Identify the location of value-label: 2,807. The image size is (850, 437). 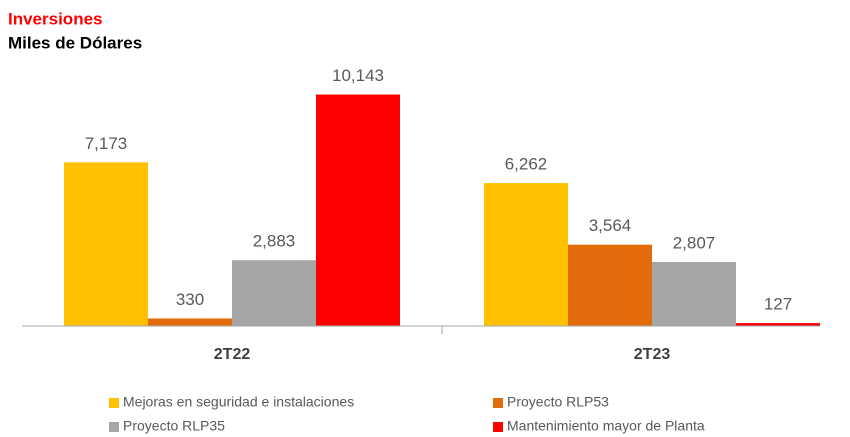
(694, 242).